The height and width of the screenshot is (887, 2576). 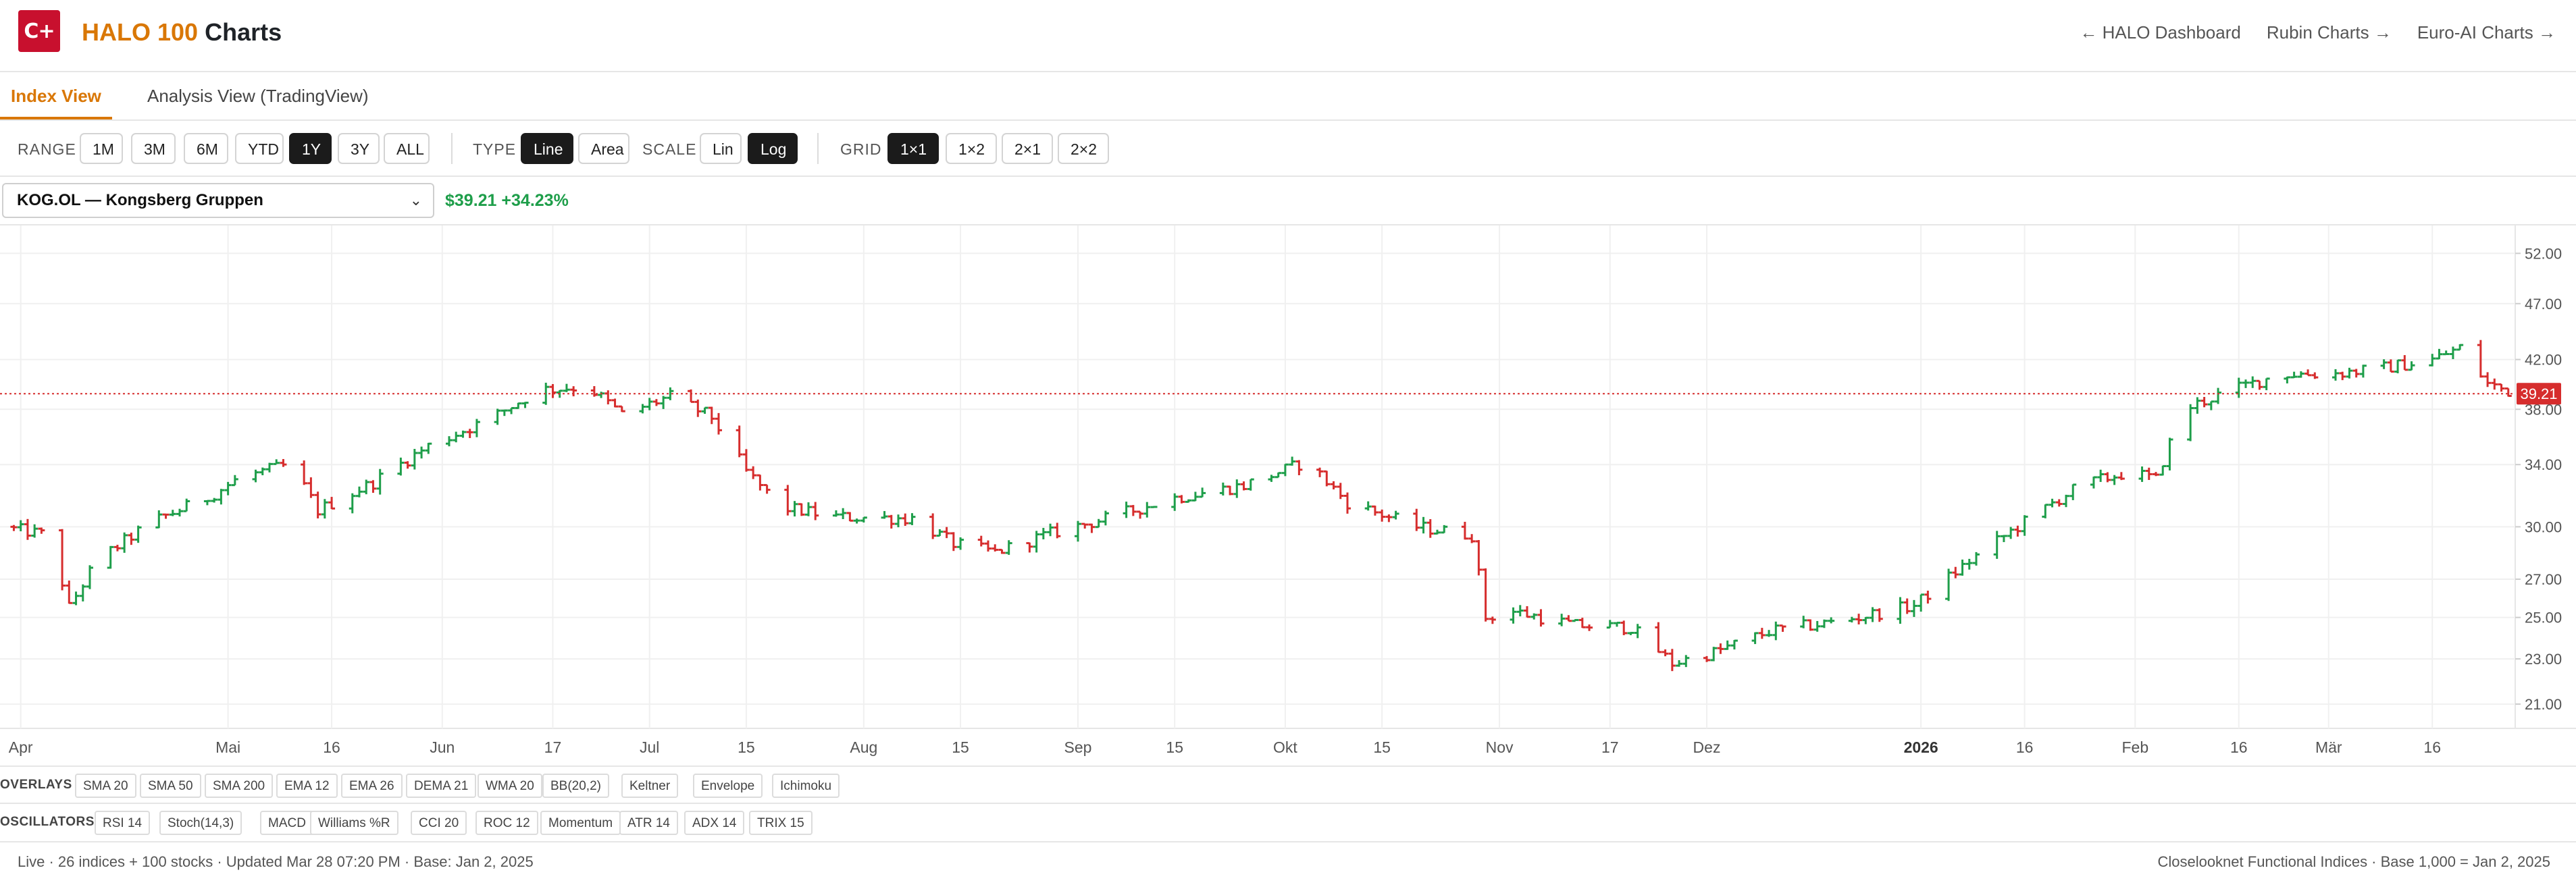 What do you see at coordinates (206, 148) in the screenshot?
I see `range-6m-button: 6M` at bounding box center [206, 148].